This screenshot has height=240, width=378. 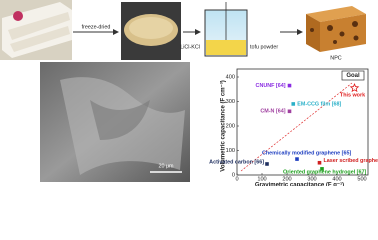 What do you see at coordinates (236, 179) in the screenshot?
I see `x-tick-label: 0` at bounding box center [236, 179].